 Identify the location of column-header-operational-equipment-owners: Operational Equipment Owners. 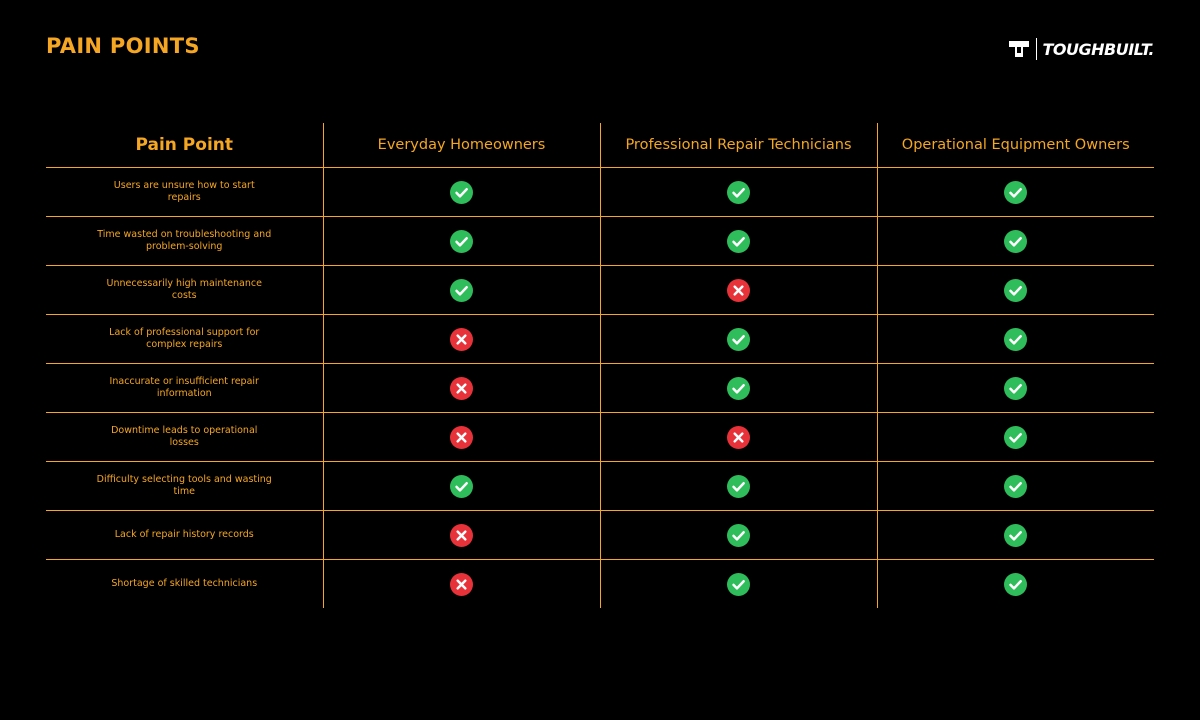
(1015, 145).